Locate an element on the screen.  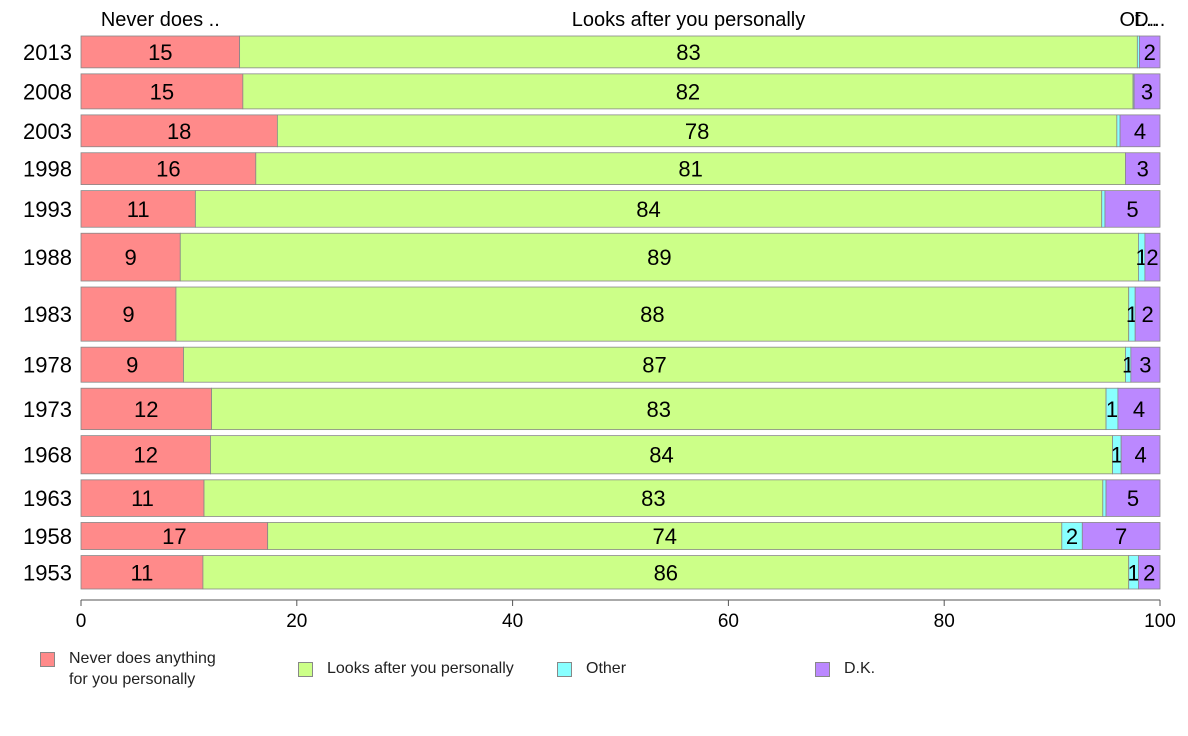
bar-1978-never-does-anything-for-you-personally is located at coordinates (132, 364).